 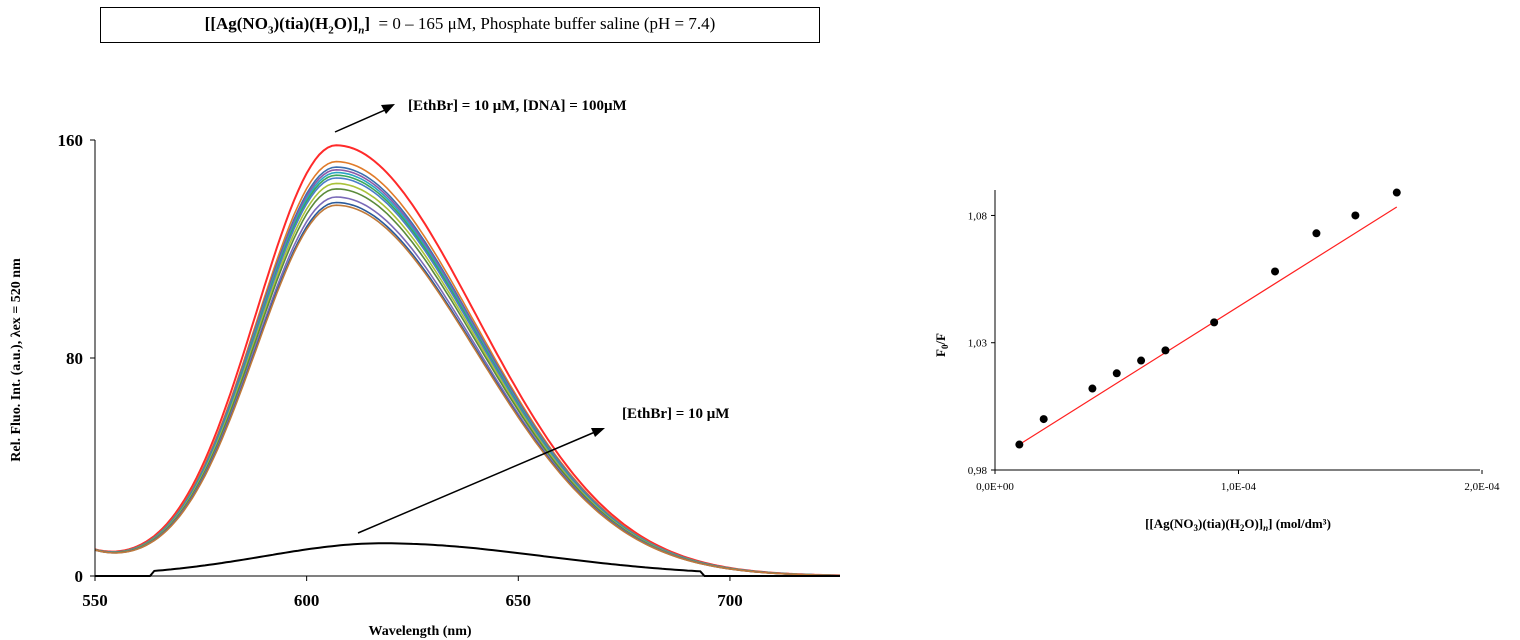 I want to click on right-x-tick-label: 0,0E+00, so click(x=995, y=487).